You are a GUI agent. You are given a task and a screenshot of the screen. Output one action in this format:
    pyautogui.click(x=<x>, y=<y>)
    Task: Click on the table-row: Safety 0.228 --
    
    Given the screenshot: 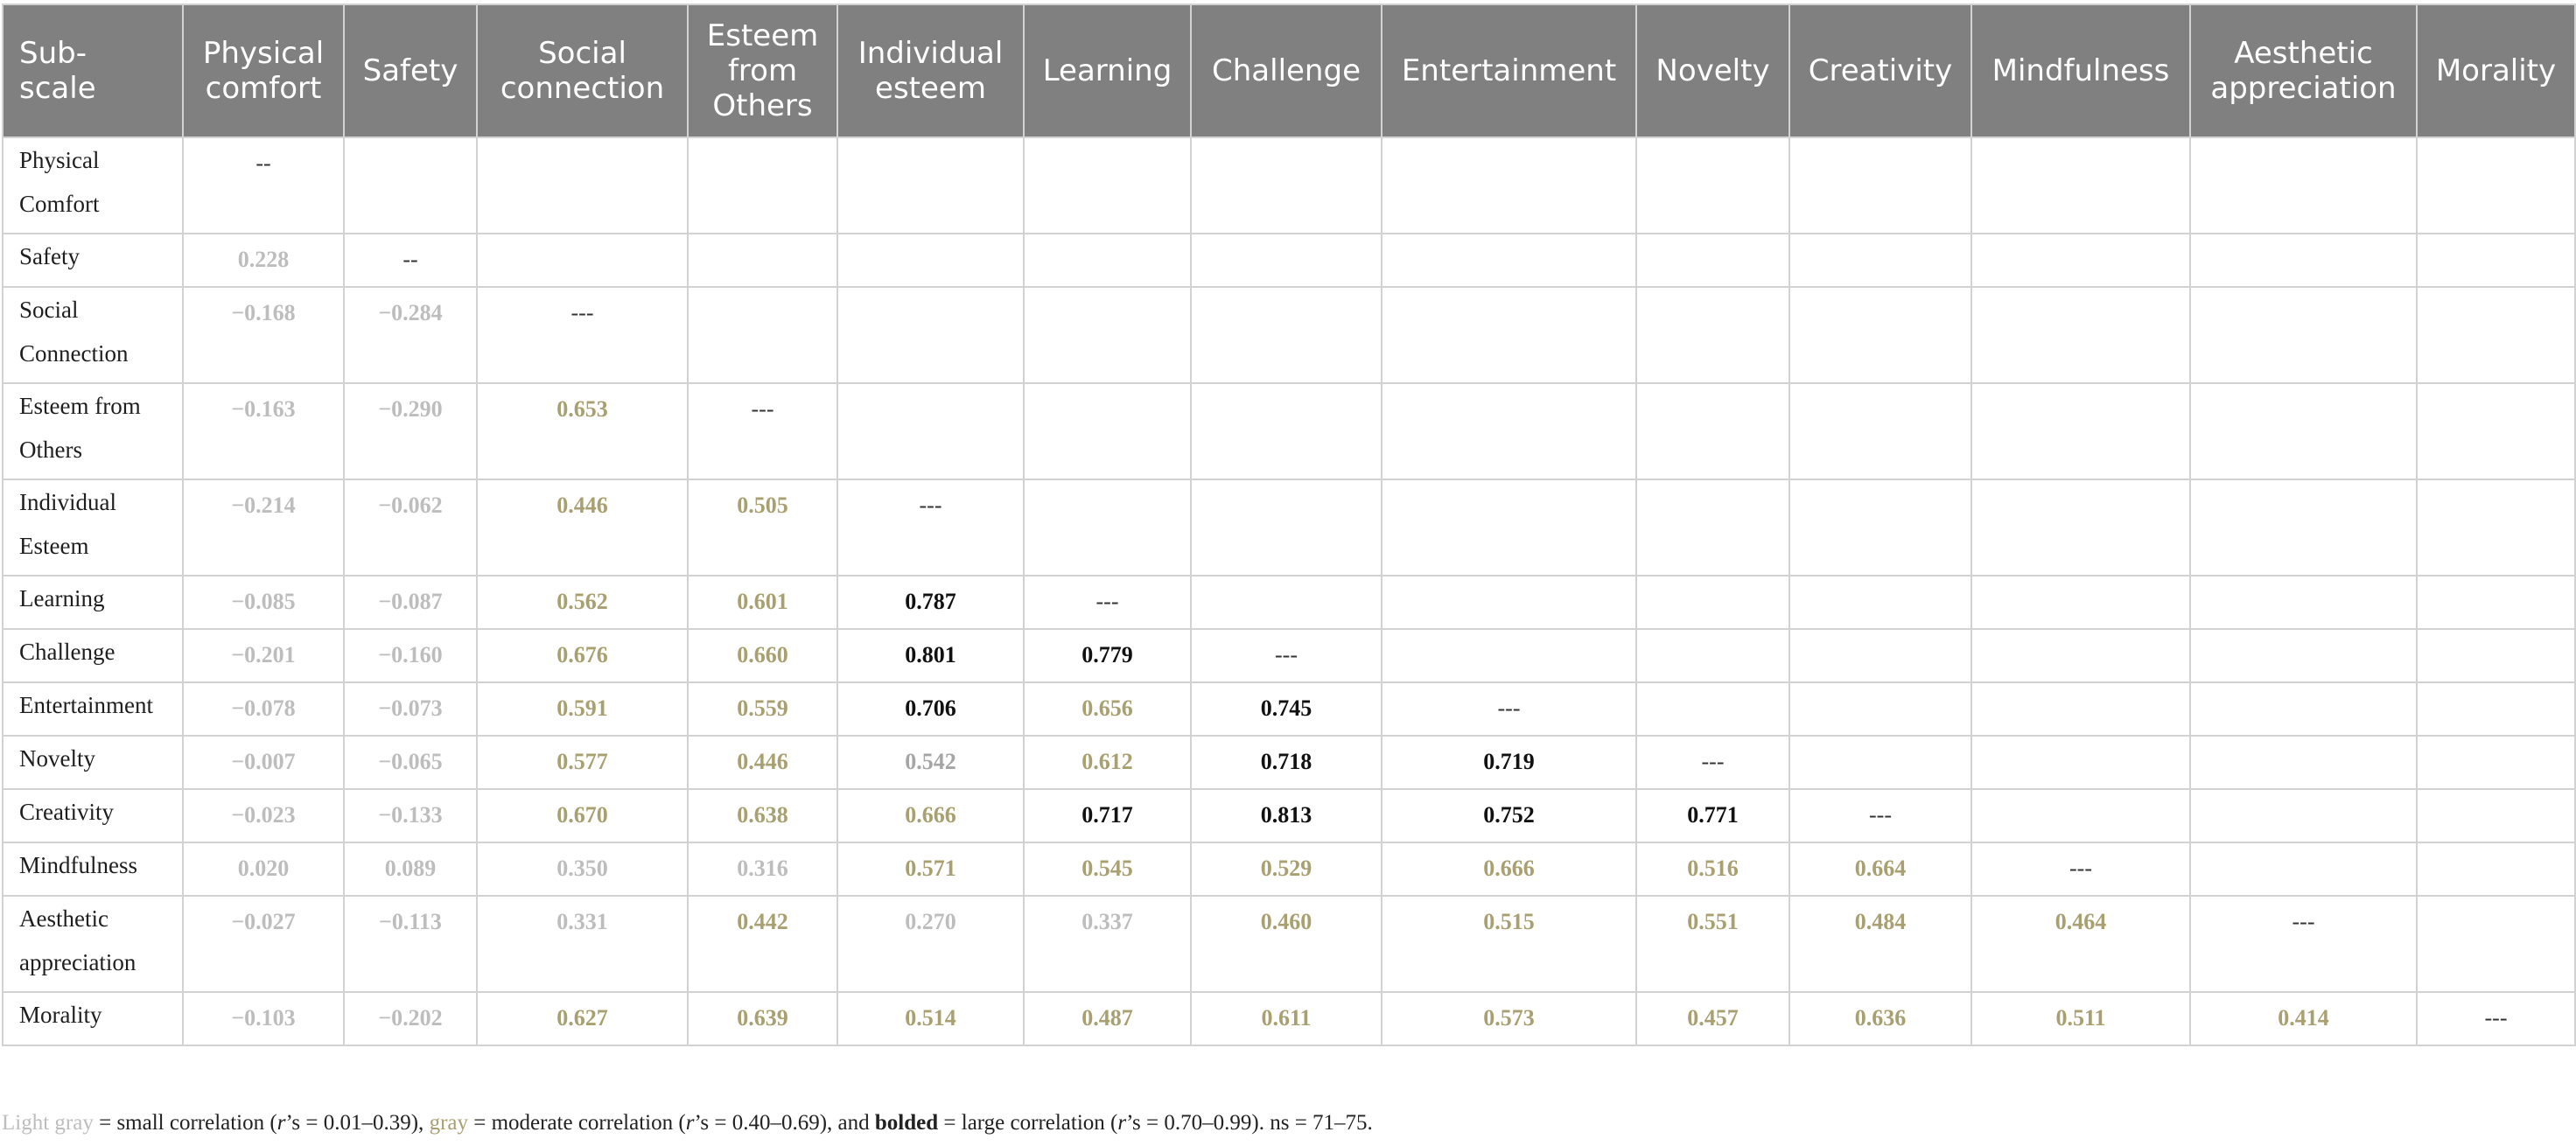 What is the action you would take?
    pyautogui.click(x=1289, y=260)
    